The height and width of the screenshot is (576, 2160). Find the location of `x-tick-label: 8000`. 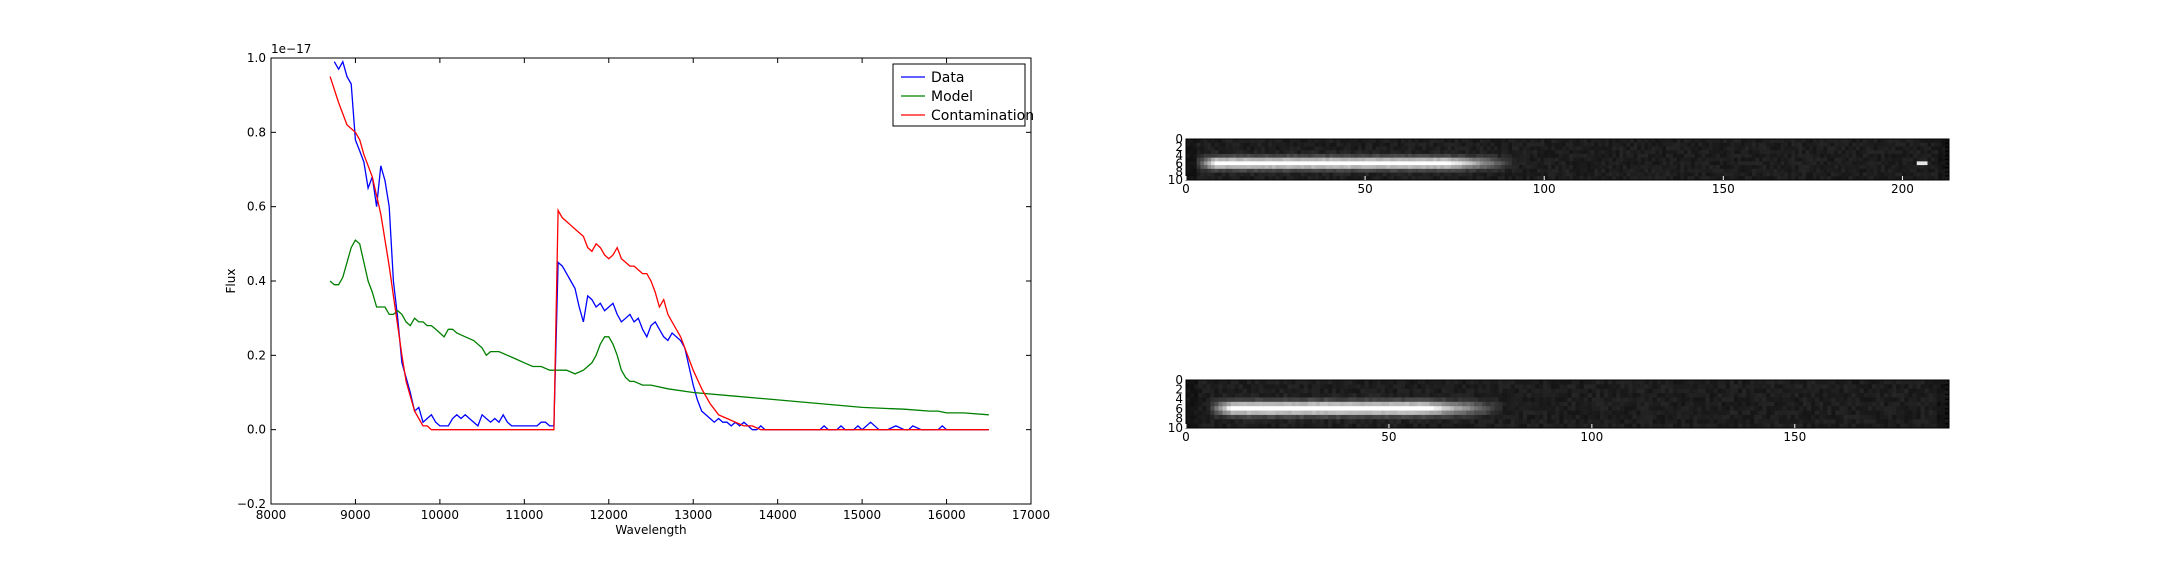

x-tick-label: 8000 is located at coordinates (271, 515).